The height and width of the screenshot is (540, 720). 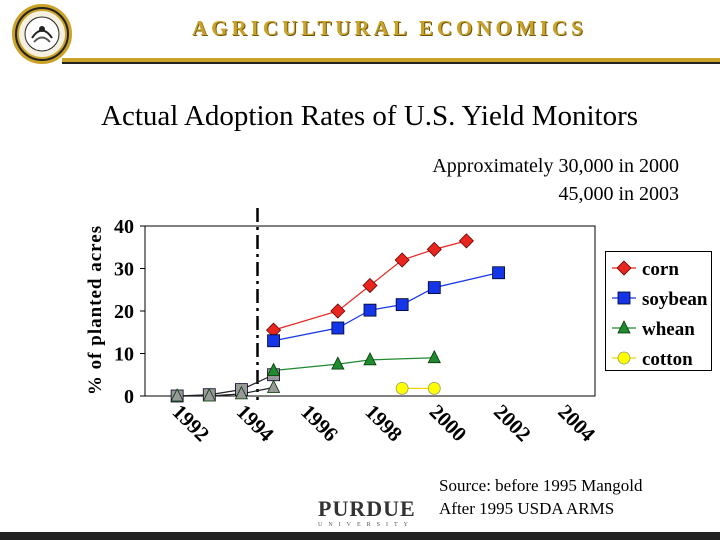 I want to click on x-tick-label: 2004, so click(x=576, y=423).